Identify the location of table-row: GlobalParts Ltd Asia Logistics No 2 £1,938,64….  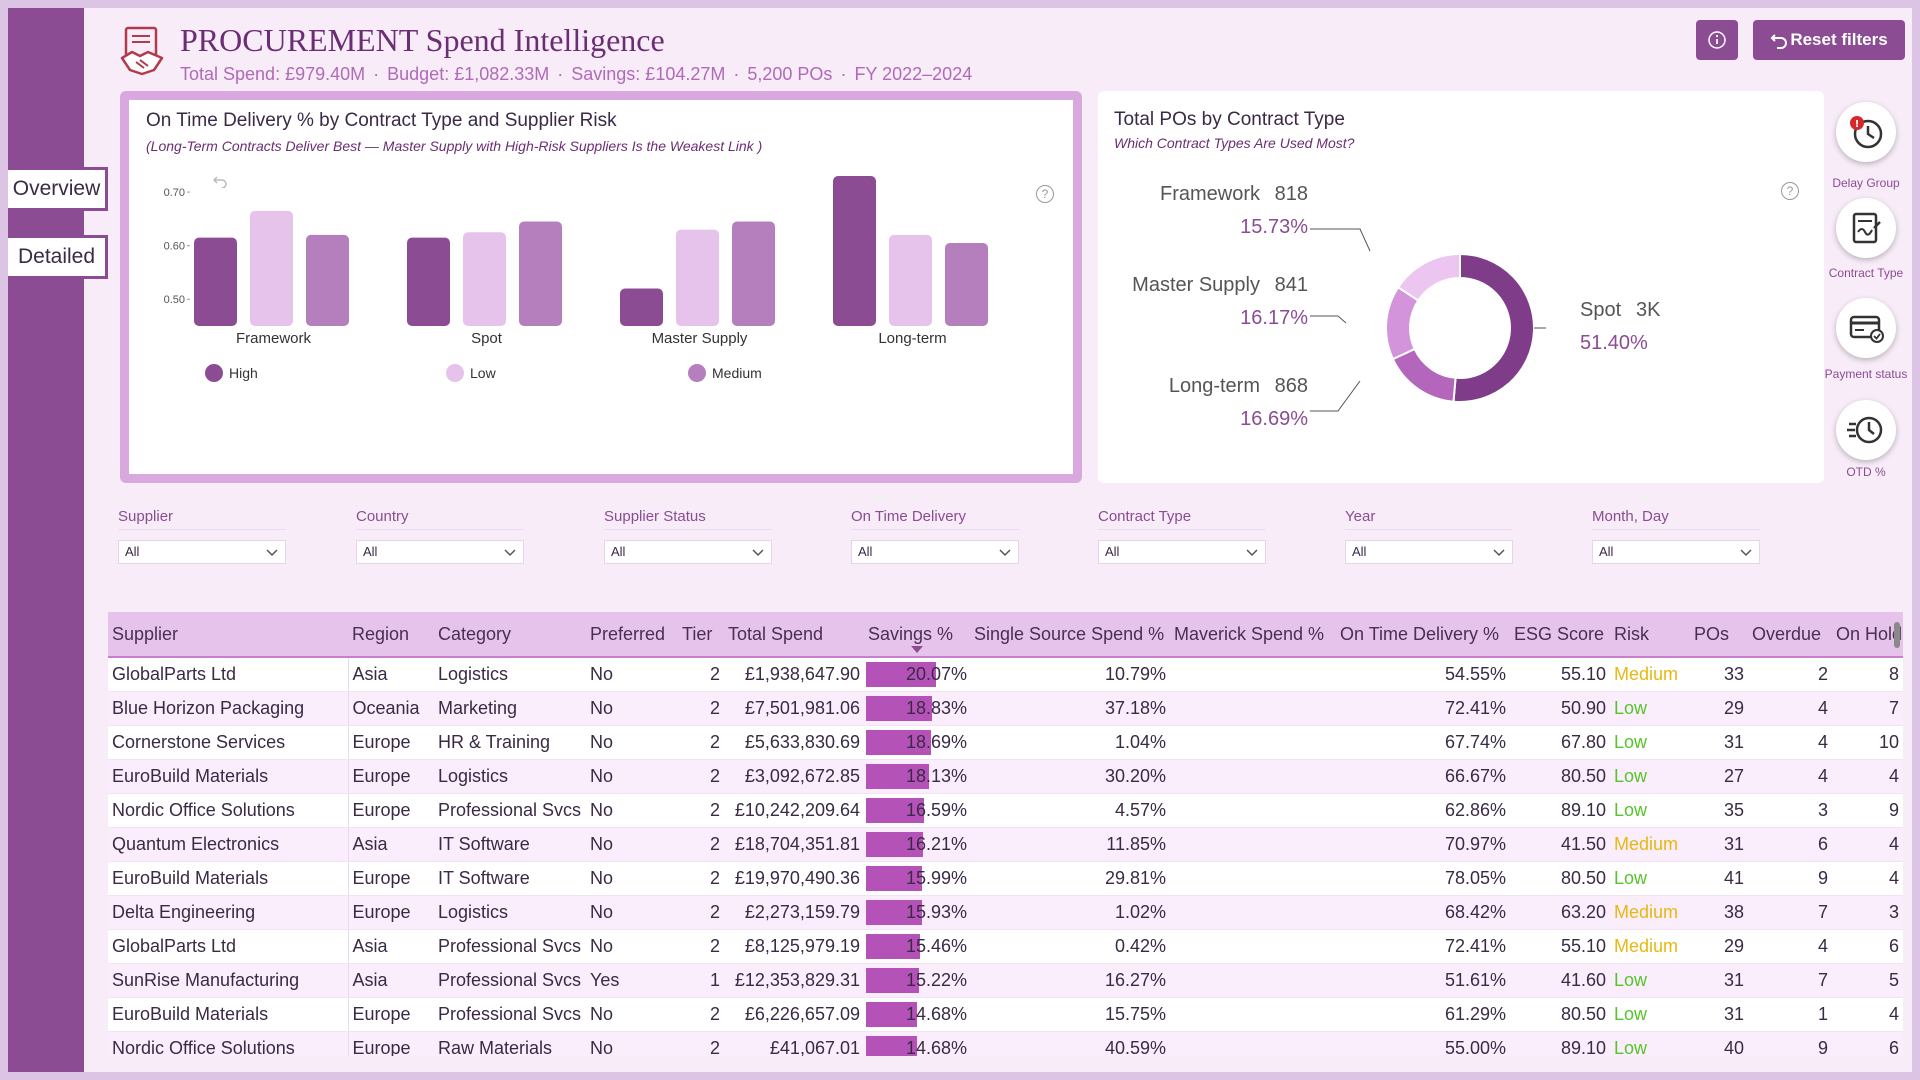
(1005, 674).